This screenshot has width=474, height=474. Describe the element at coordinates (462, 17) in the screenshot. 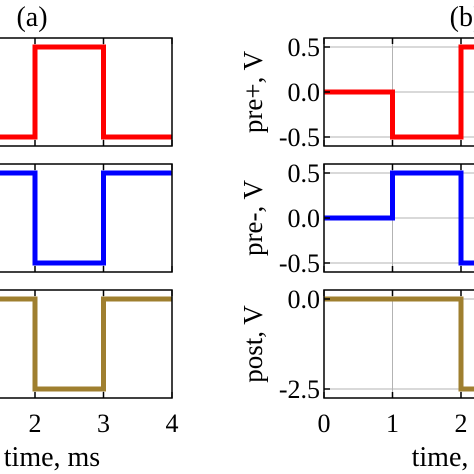

I see `panel-label: (b)` at that location.